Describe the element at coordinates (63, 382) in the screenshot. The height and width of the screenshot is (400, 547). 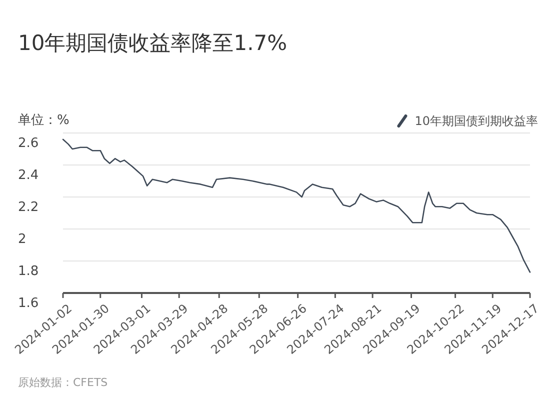
I see `text: 原始数据：CFETS` at that location.